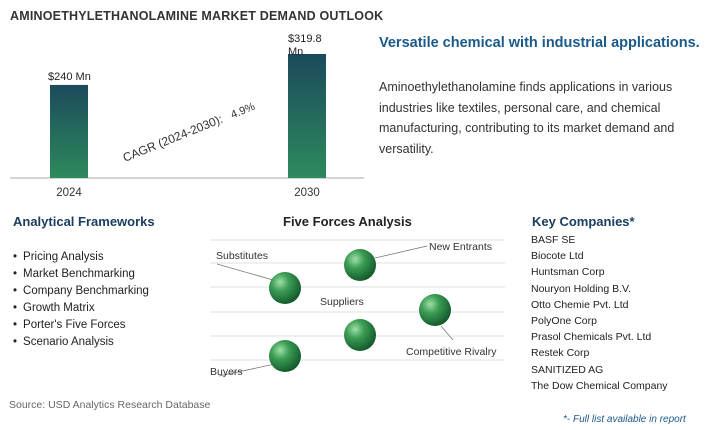 The image size is (717, 430). Describe the element at coordinates (568, 272) in the screenshot. I see `list-item: Huntsman Corp` at that location.